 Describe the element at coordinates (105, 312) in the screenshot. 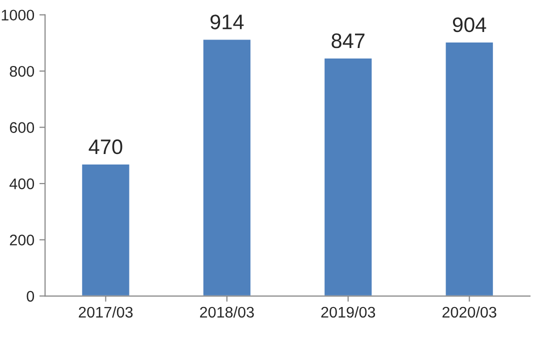

I see `x-tick-label: 2017/03` at that location.